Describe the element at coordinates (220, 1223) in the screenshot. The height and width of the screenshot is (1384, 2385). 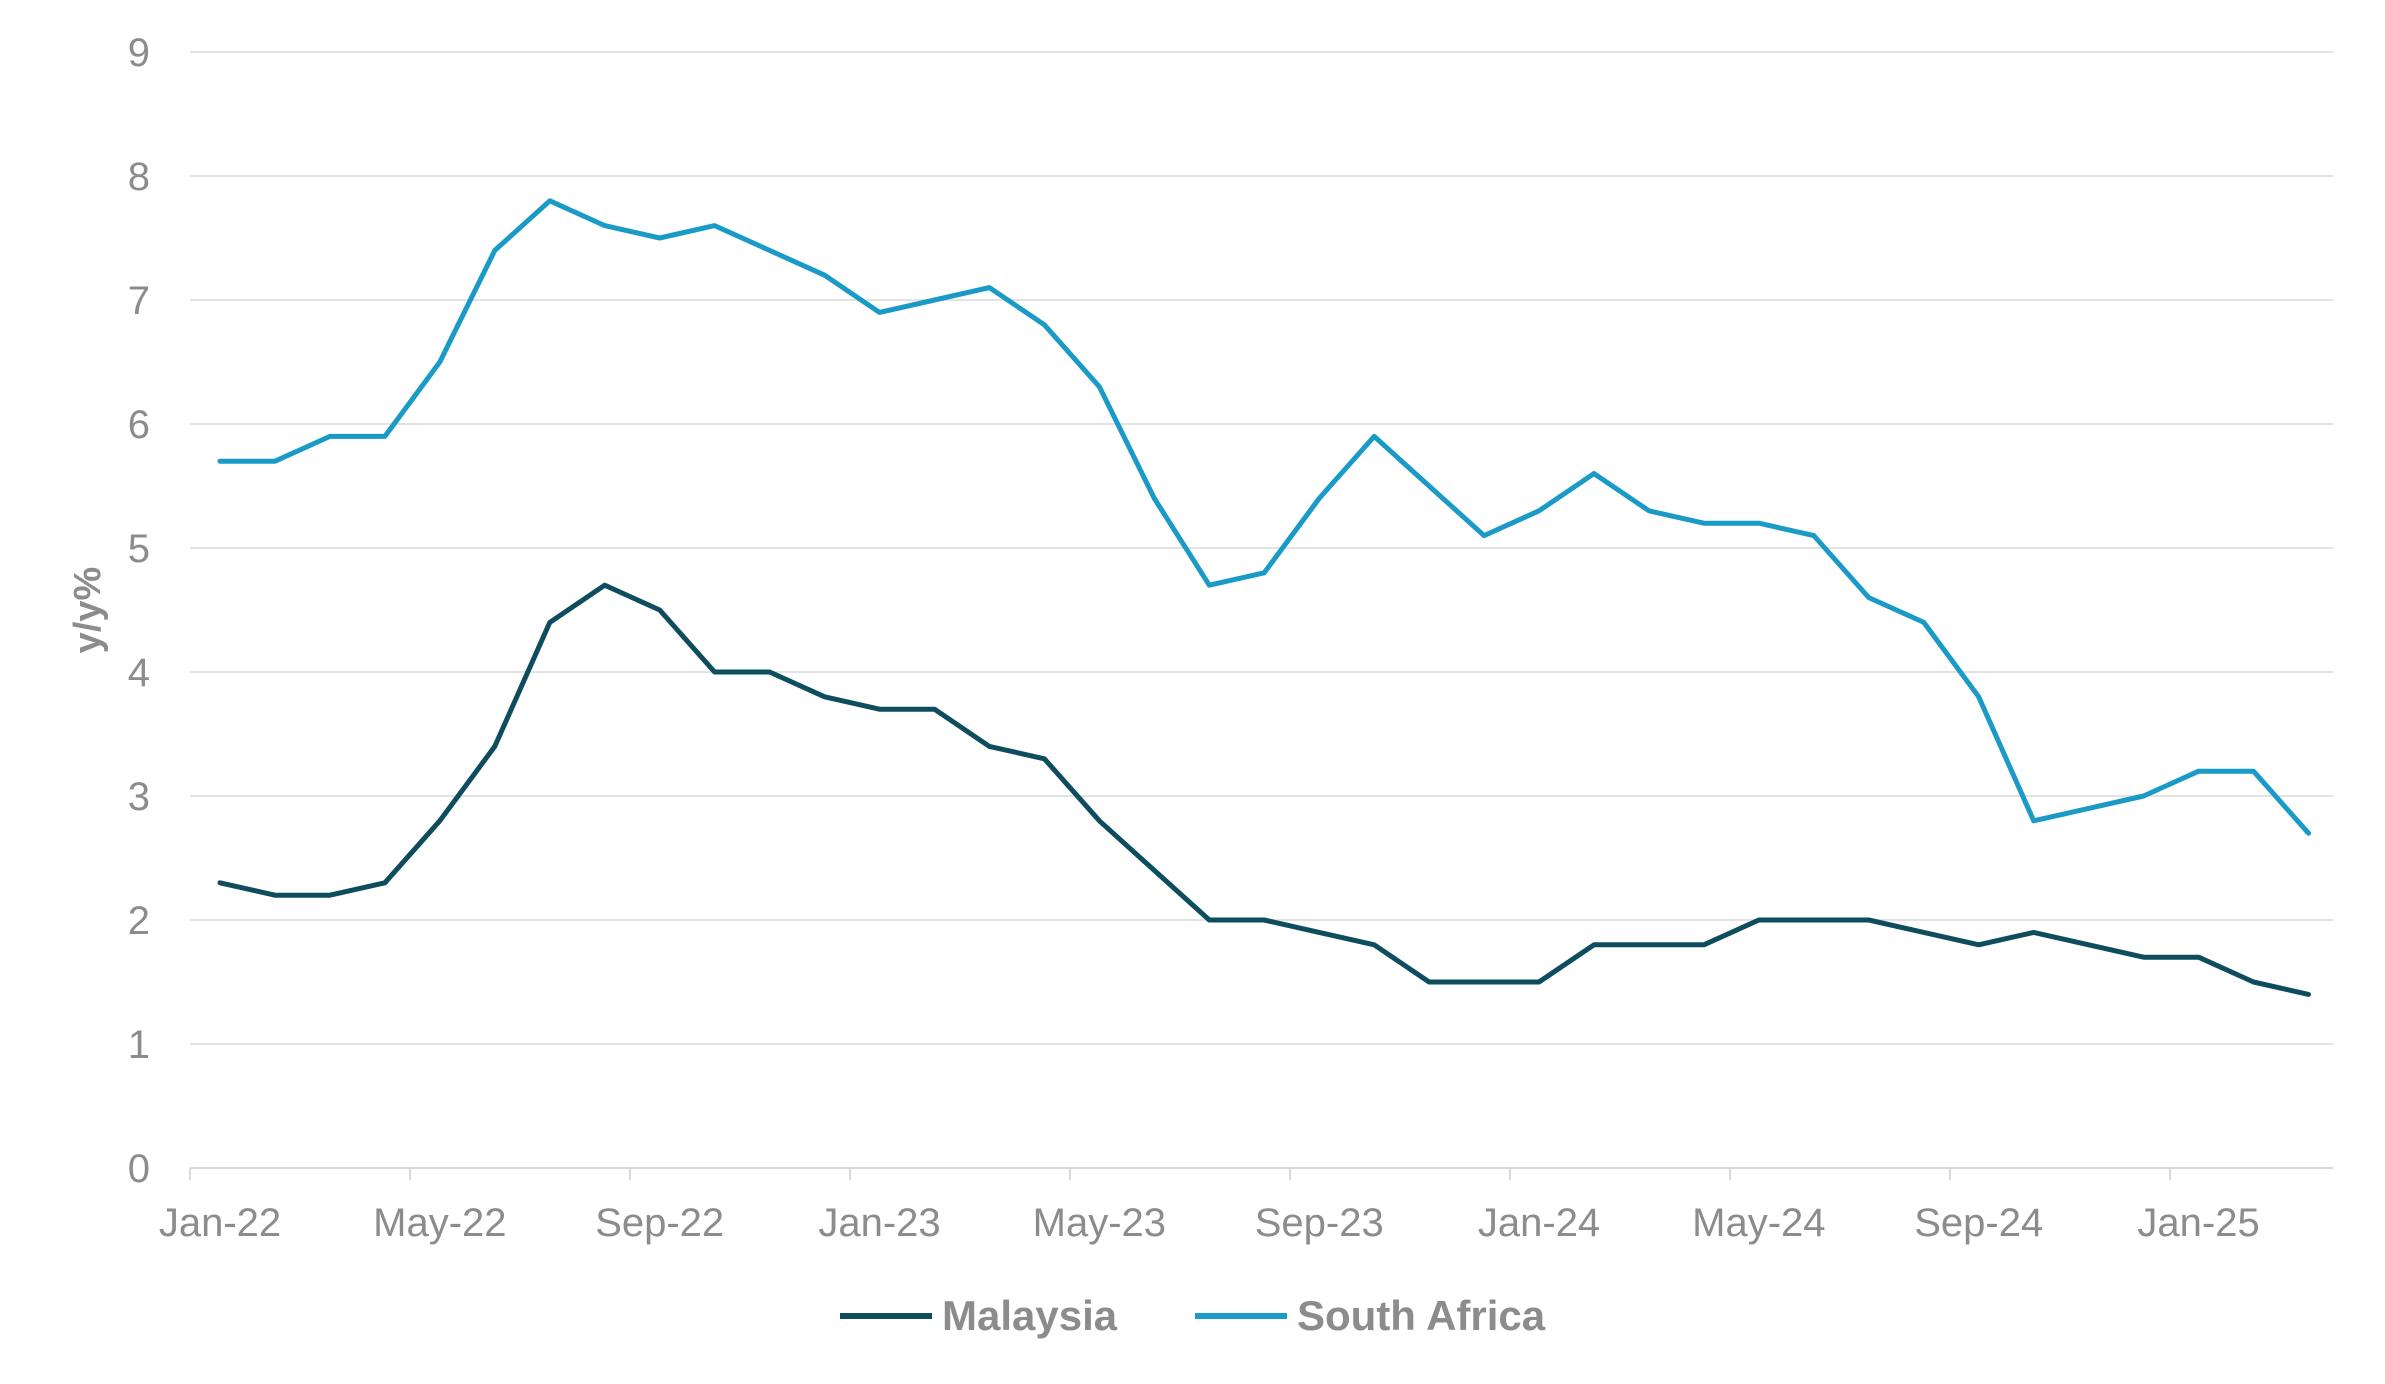
I see `x-tick-label: Jan-22` at that location.